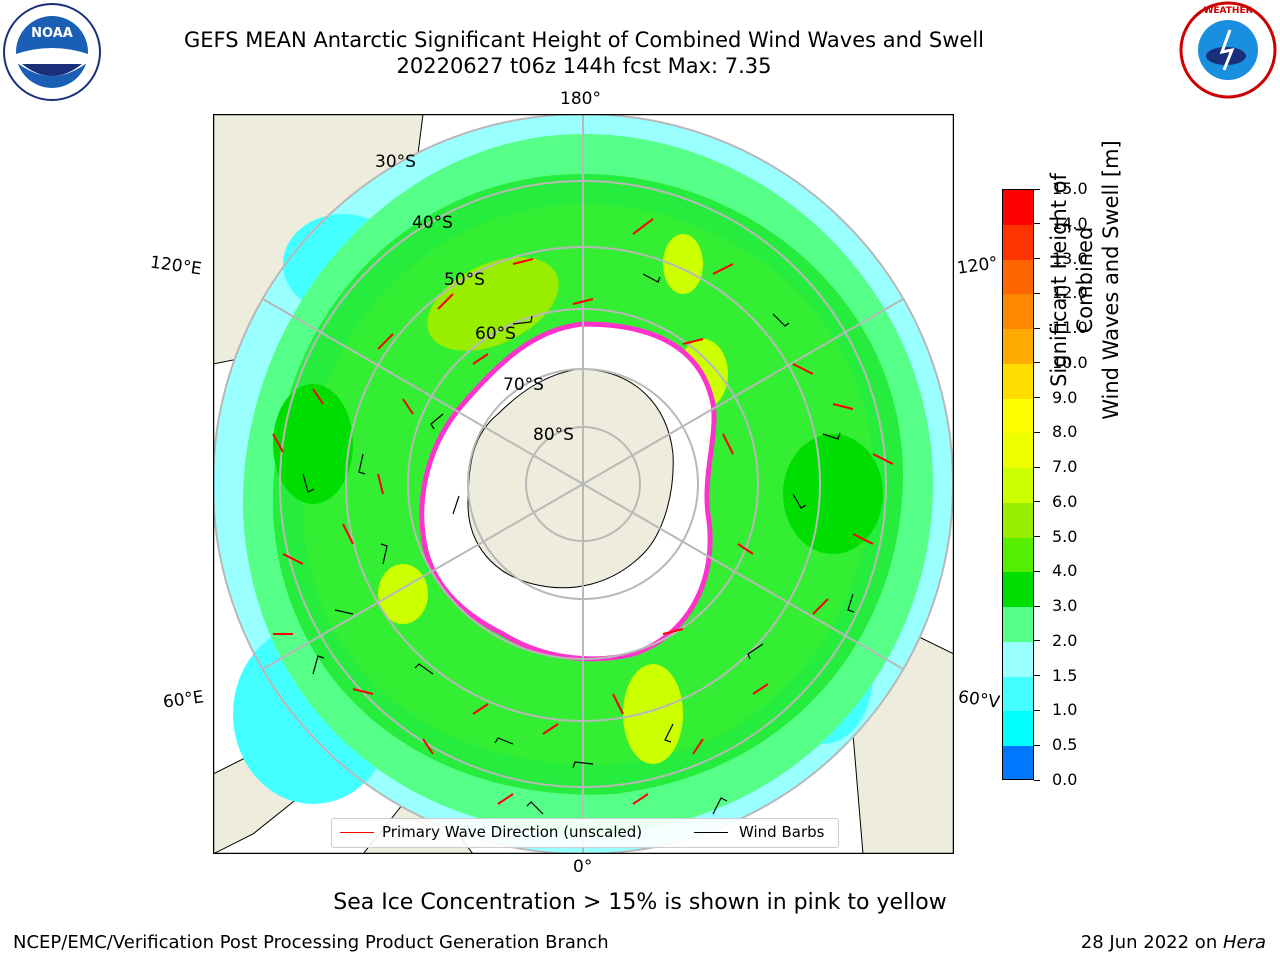 The image size is (1280, 960). Describe the element at coordinates (1151, 942) in the screenshot. I see `footer-date-text: 28 Jun 2022 on` at that location.